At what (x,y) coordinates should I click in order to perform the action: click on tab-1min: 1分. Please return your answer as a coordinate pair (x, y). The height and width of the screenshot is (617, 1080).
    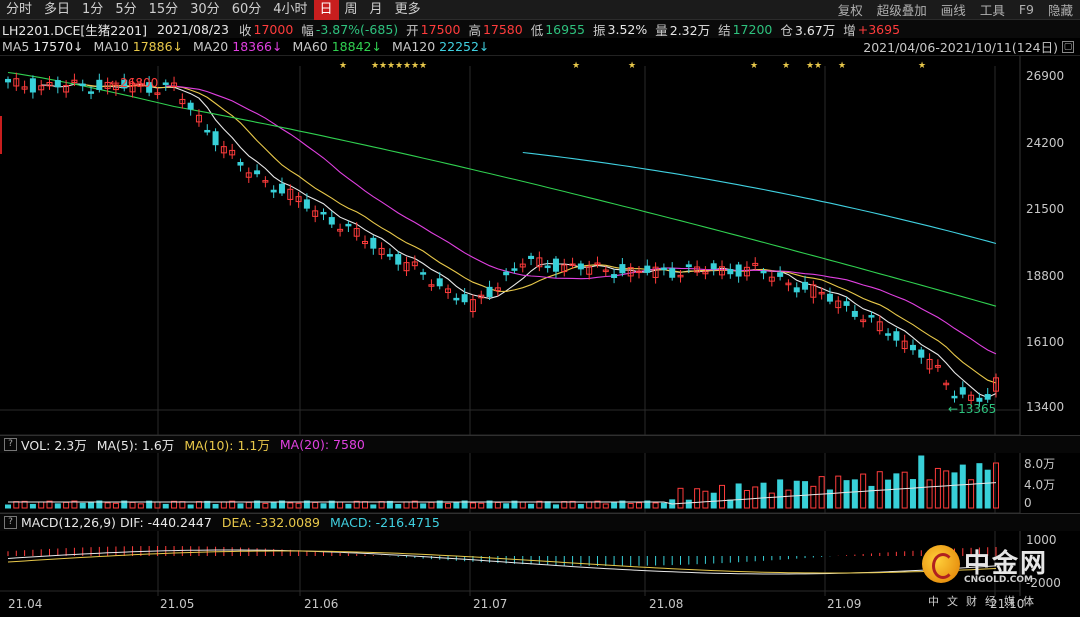
    Looking at the image, I should click on (93, 9).